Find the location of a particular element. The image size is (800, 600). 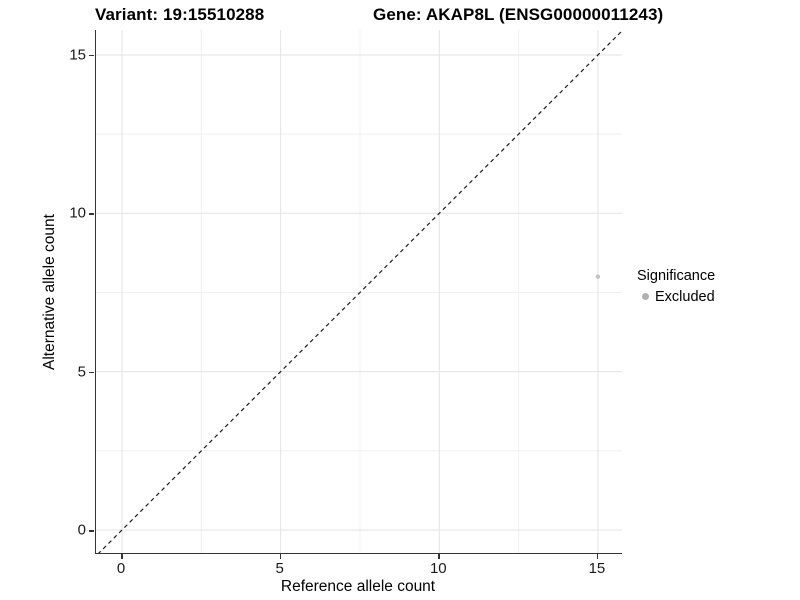

x-tick-label: 10 is located at coordinates (438, 568).